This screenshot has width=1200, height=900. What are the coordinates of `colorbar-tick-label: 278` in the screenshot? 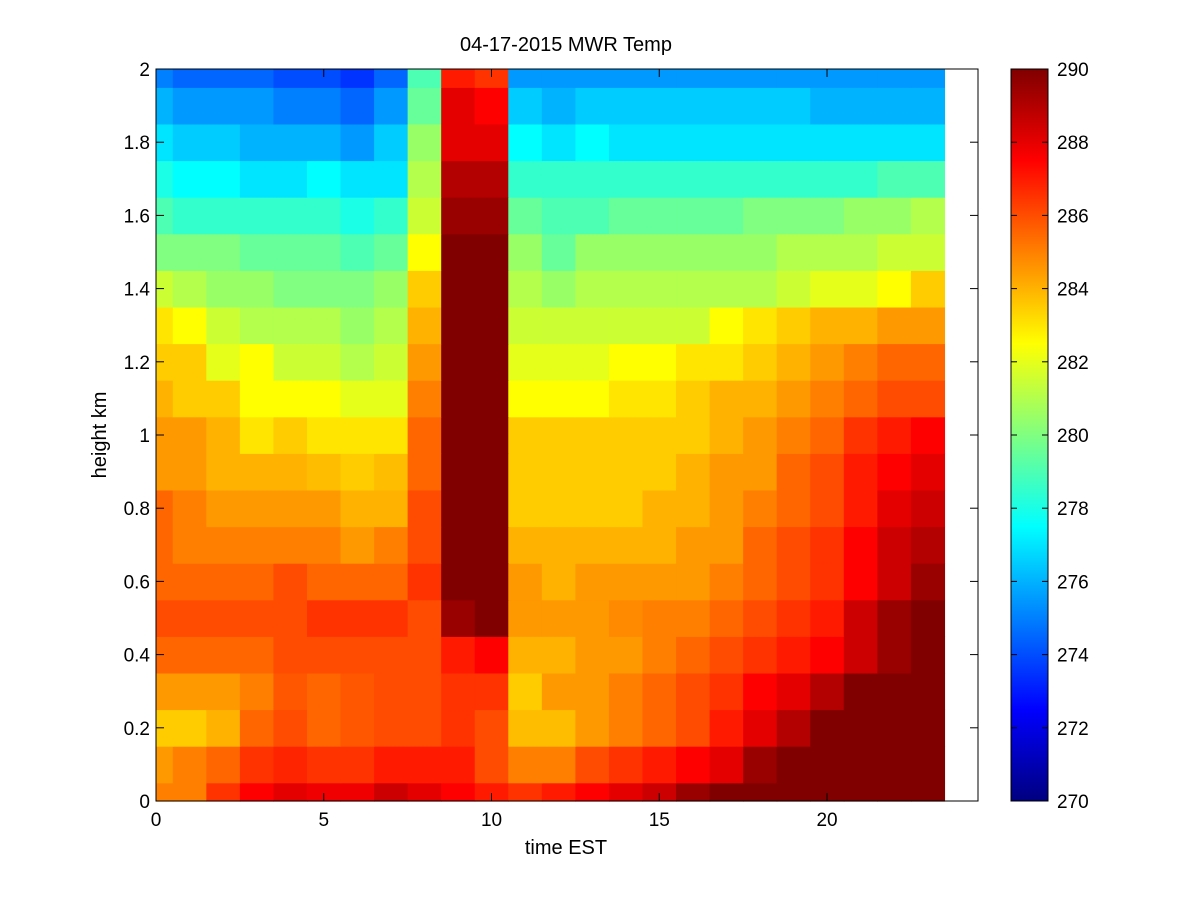 It's located at (1073, 509).